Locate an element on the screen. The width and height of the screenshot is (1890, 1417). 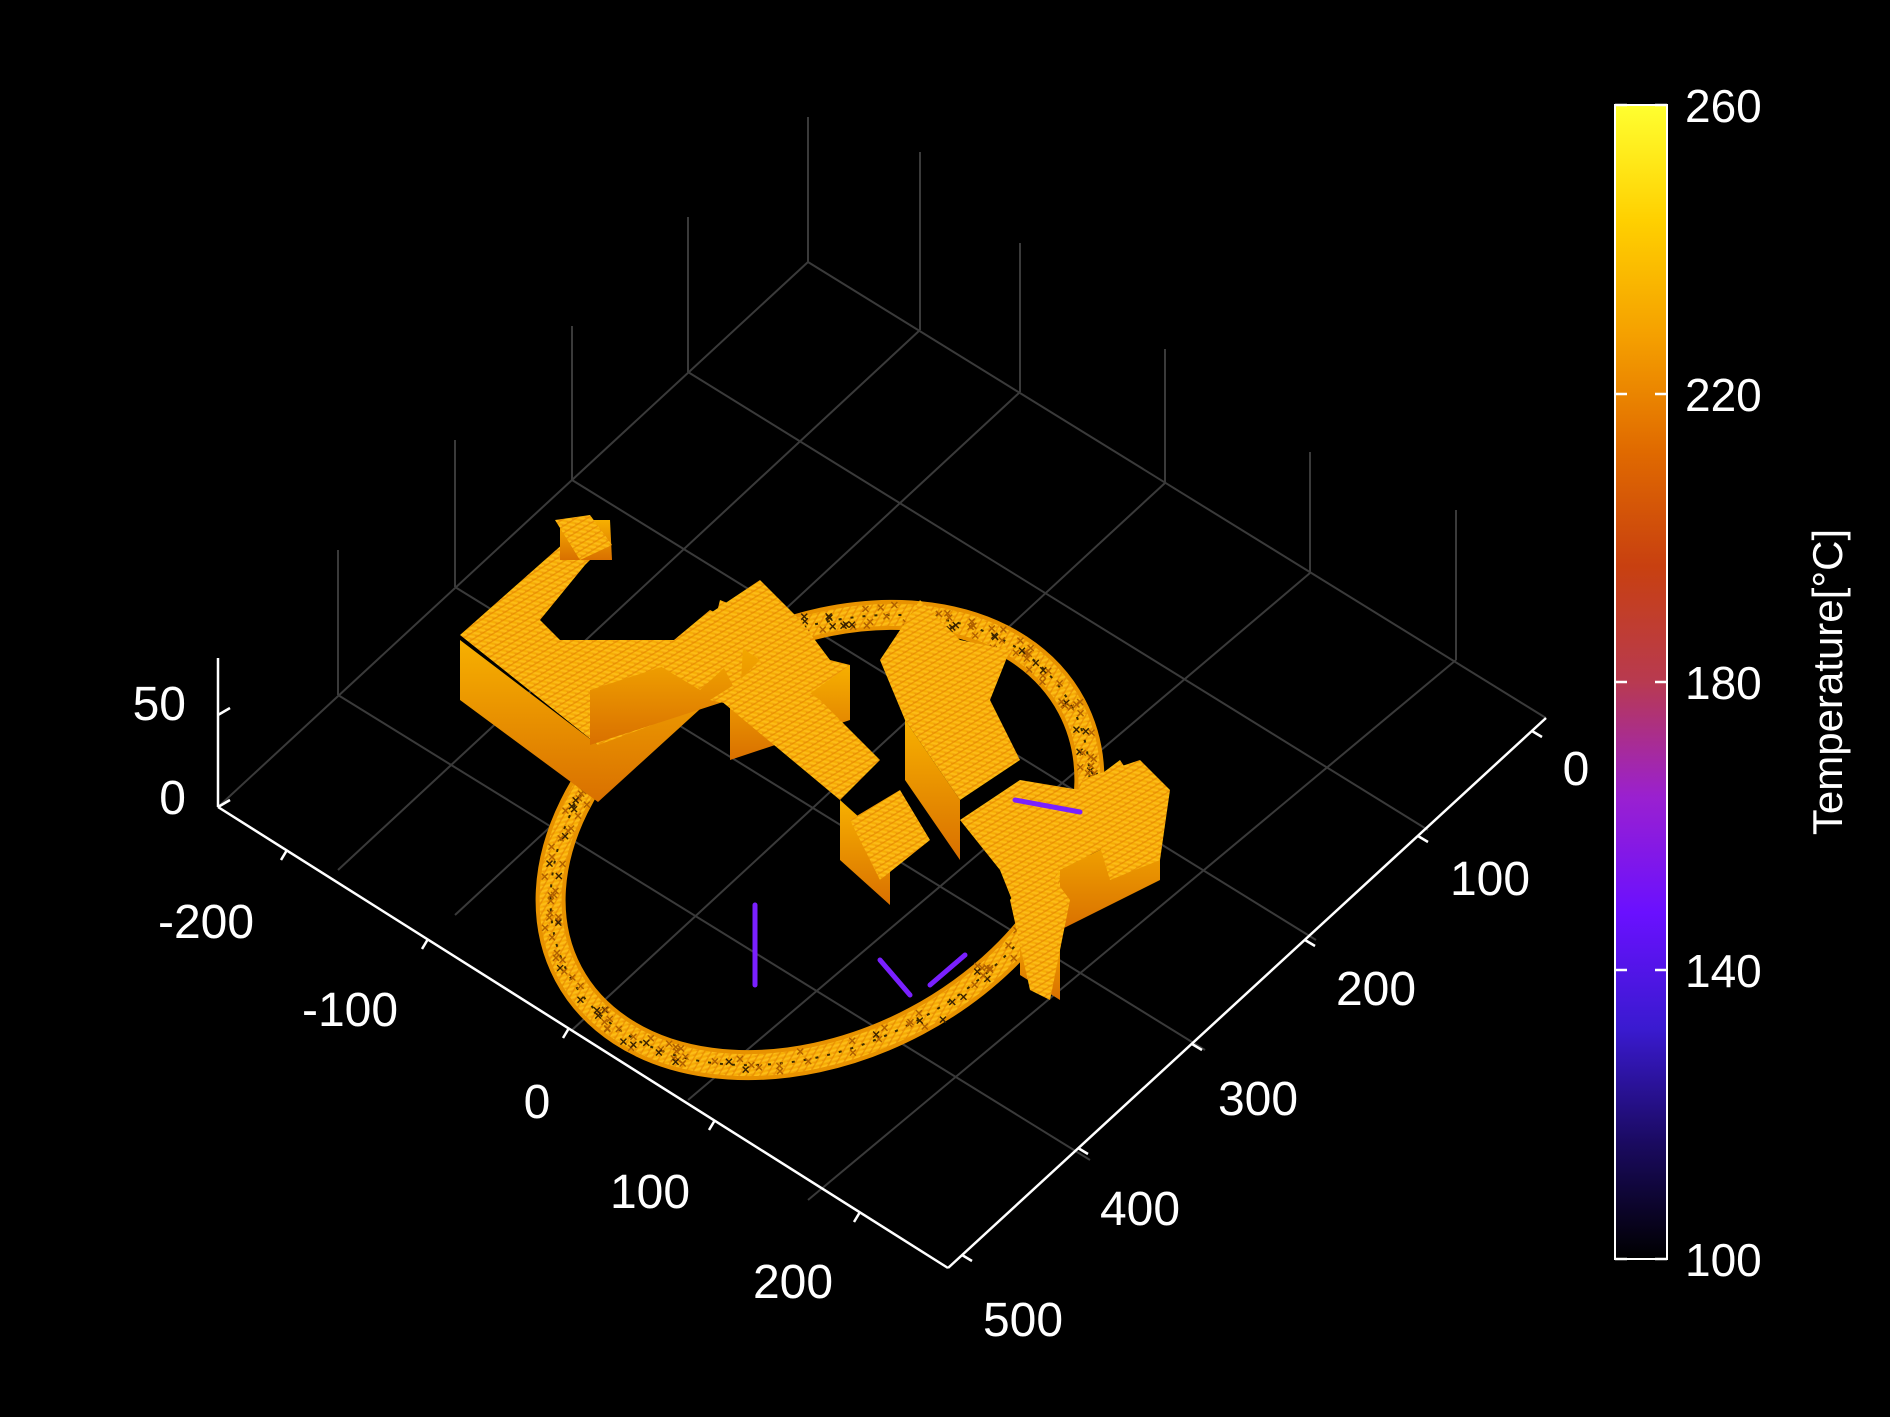
y-tick-label: 300 is located at coordinates (1258, 1099).